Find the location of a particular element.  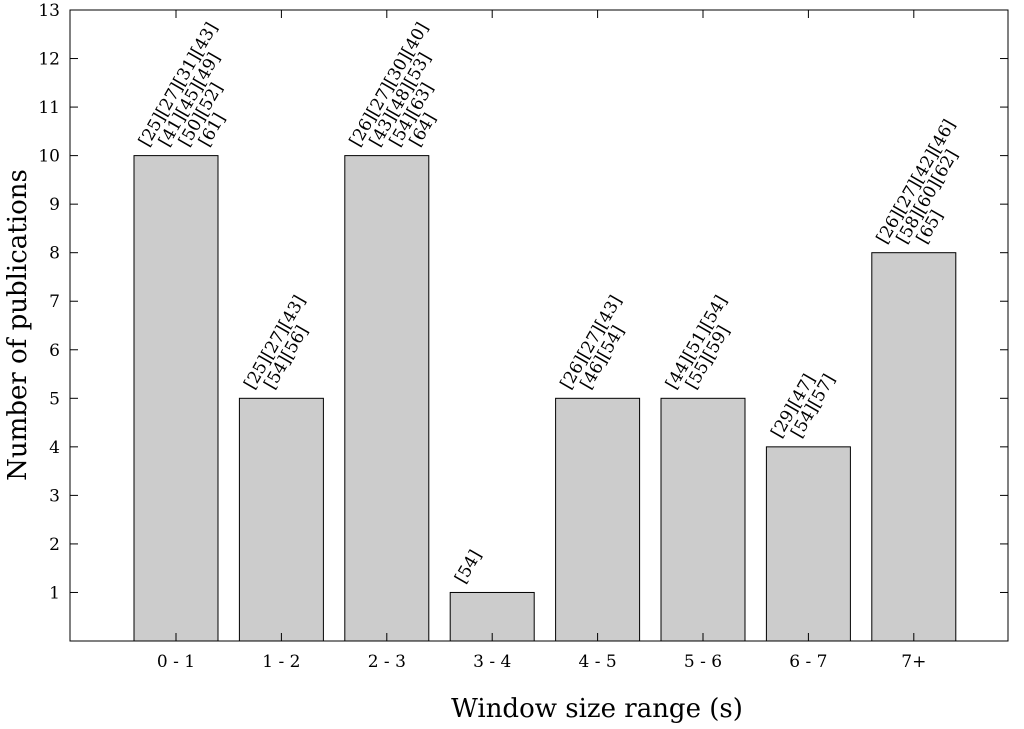

y-tick-label: 1 is located at coordinates (54, 593).